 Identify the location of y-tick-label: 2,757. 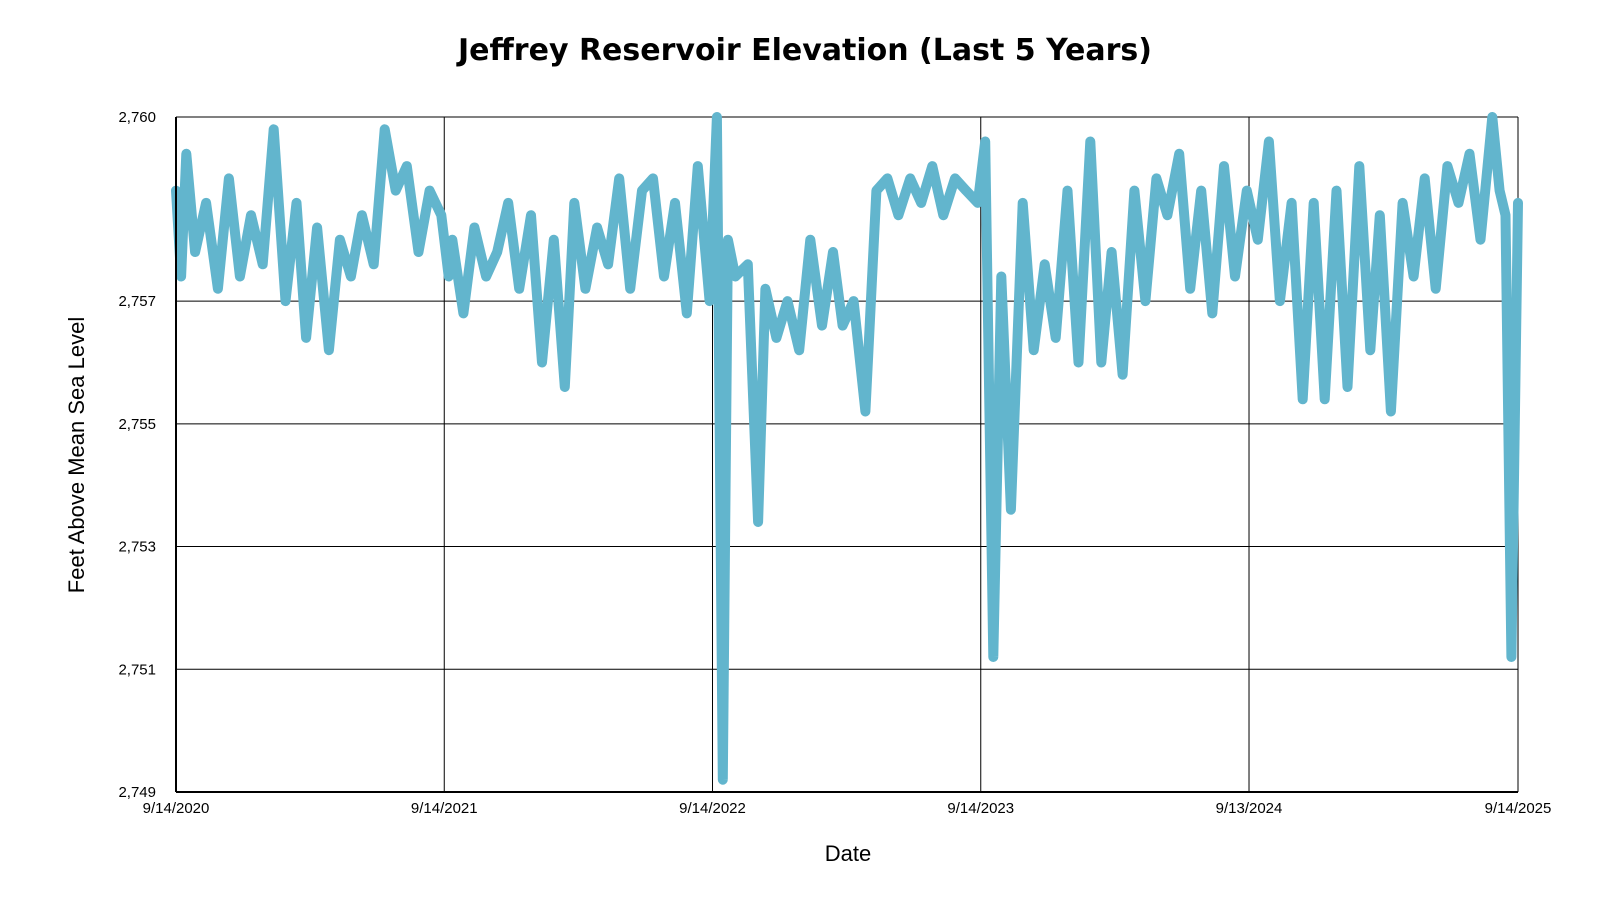
(137, 301).